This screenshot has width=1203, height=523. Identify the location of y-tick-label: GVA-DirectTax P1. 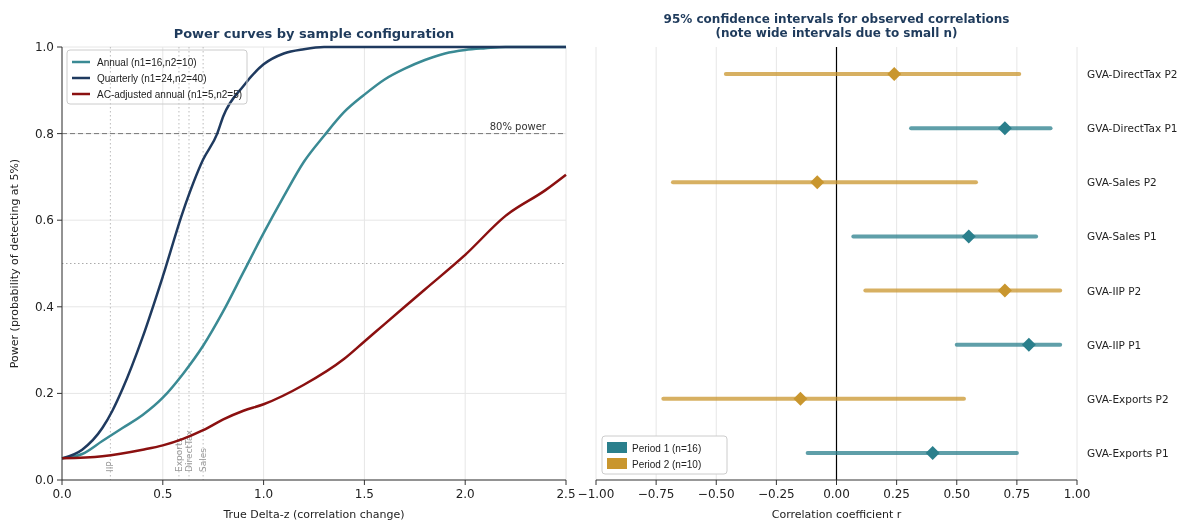
(1132, 128).